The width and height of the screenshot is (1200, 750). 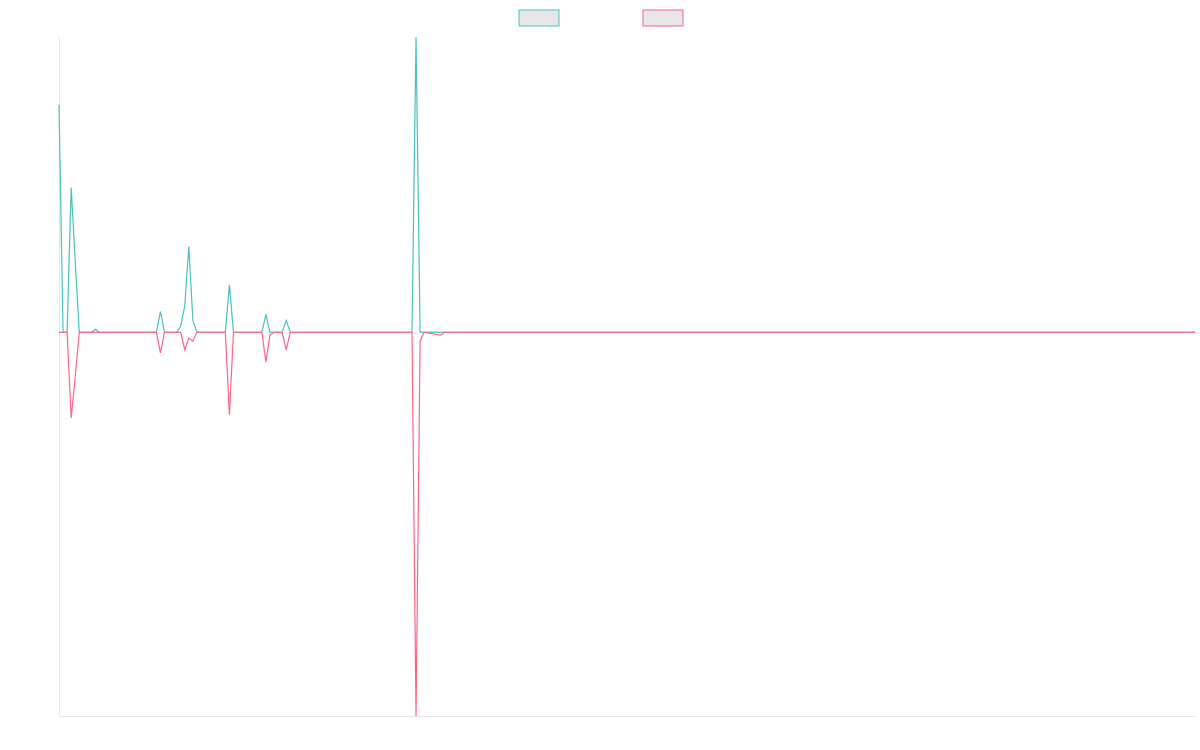 I want to click on legend, so click(x=601, y=18).